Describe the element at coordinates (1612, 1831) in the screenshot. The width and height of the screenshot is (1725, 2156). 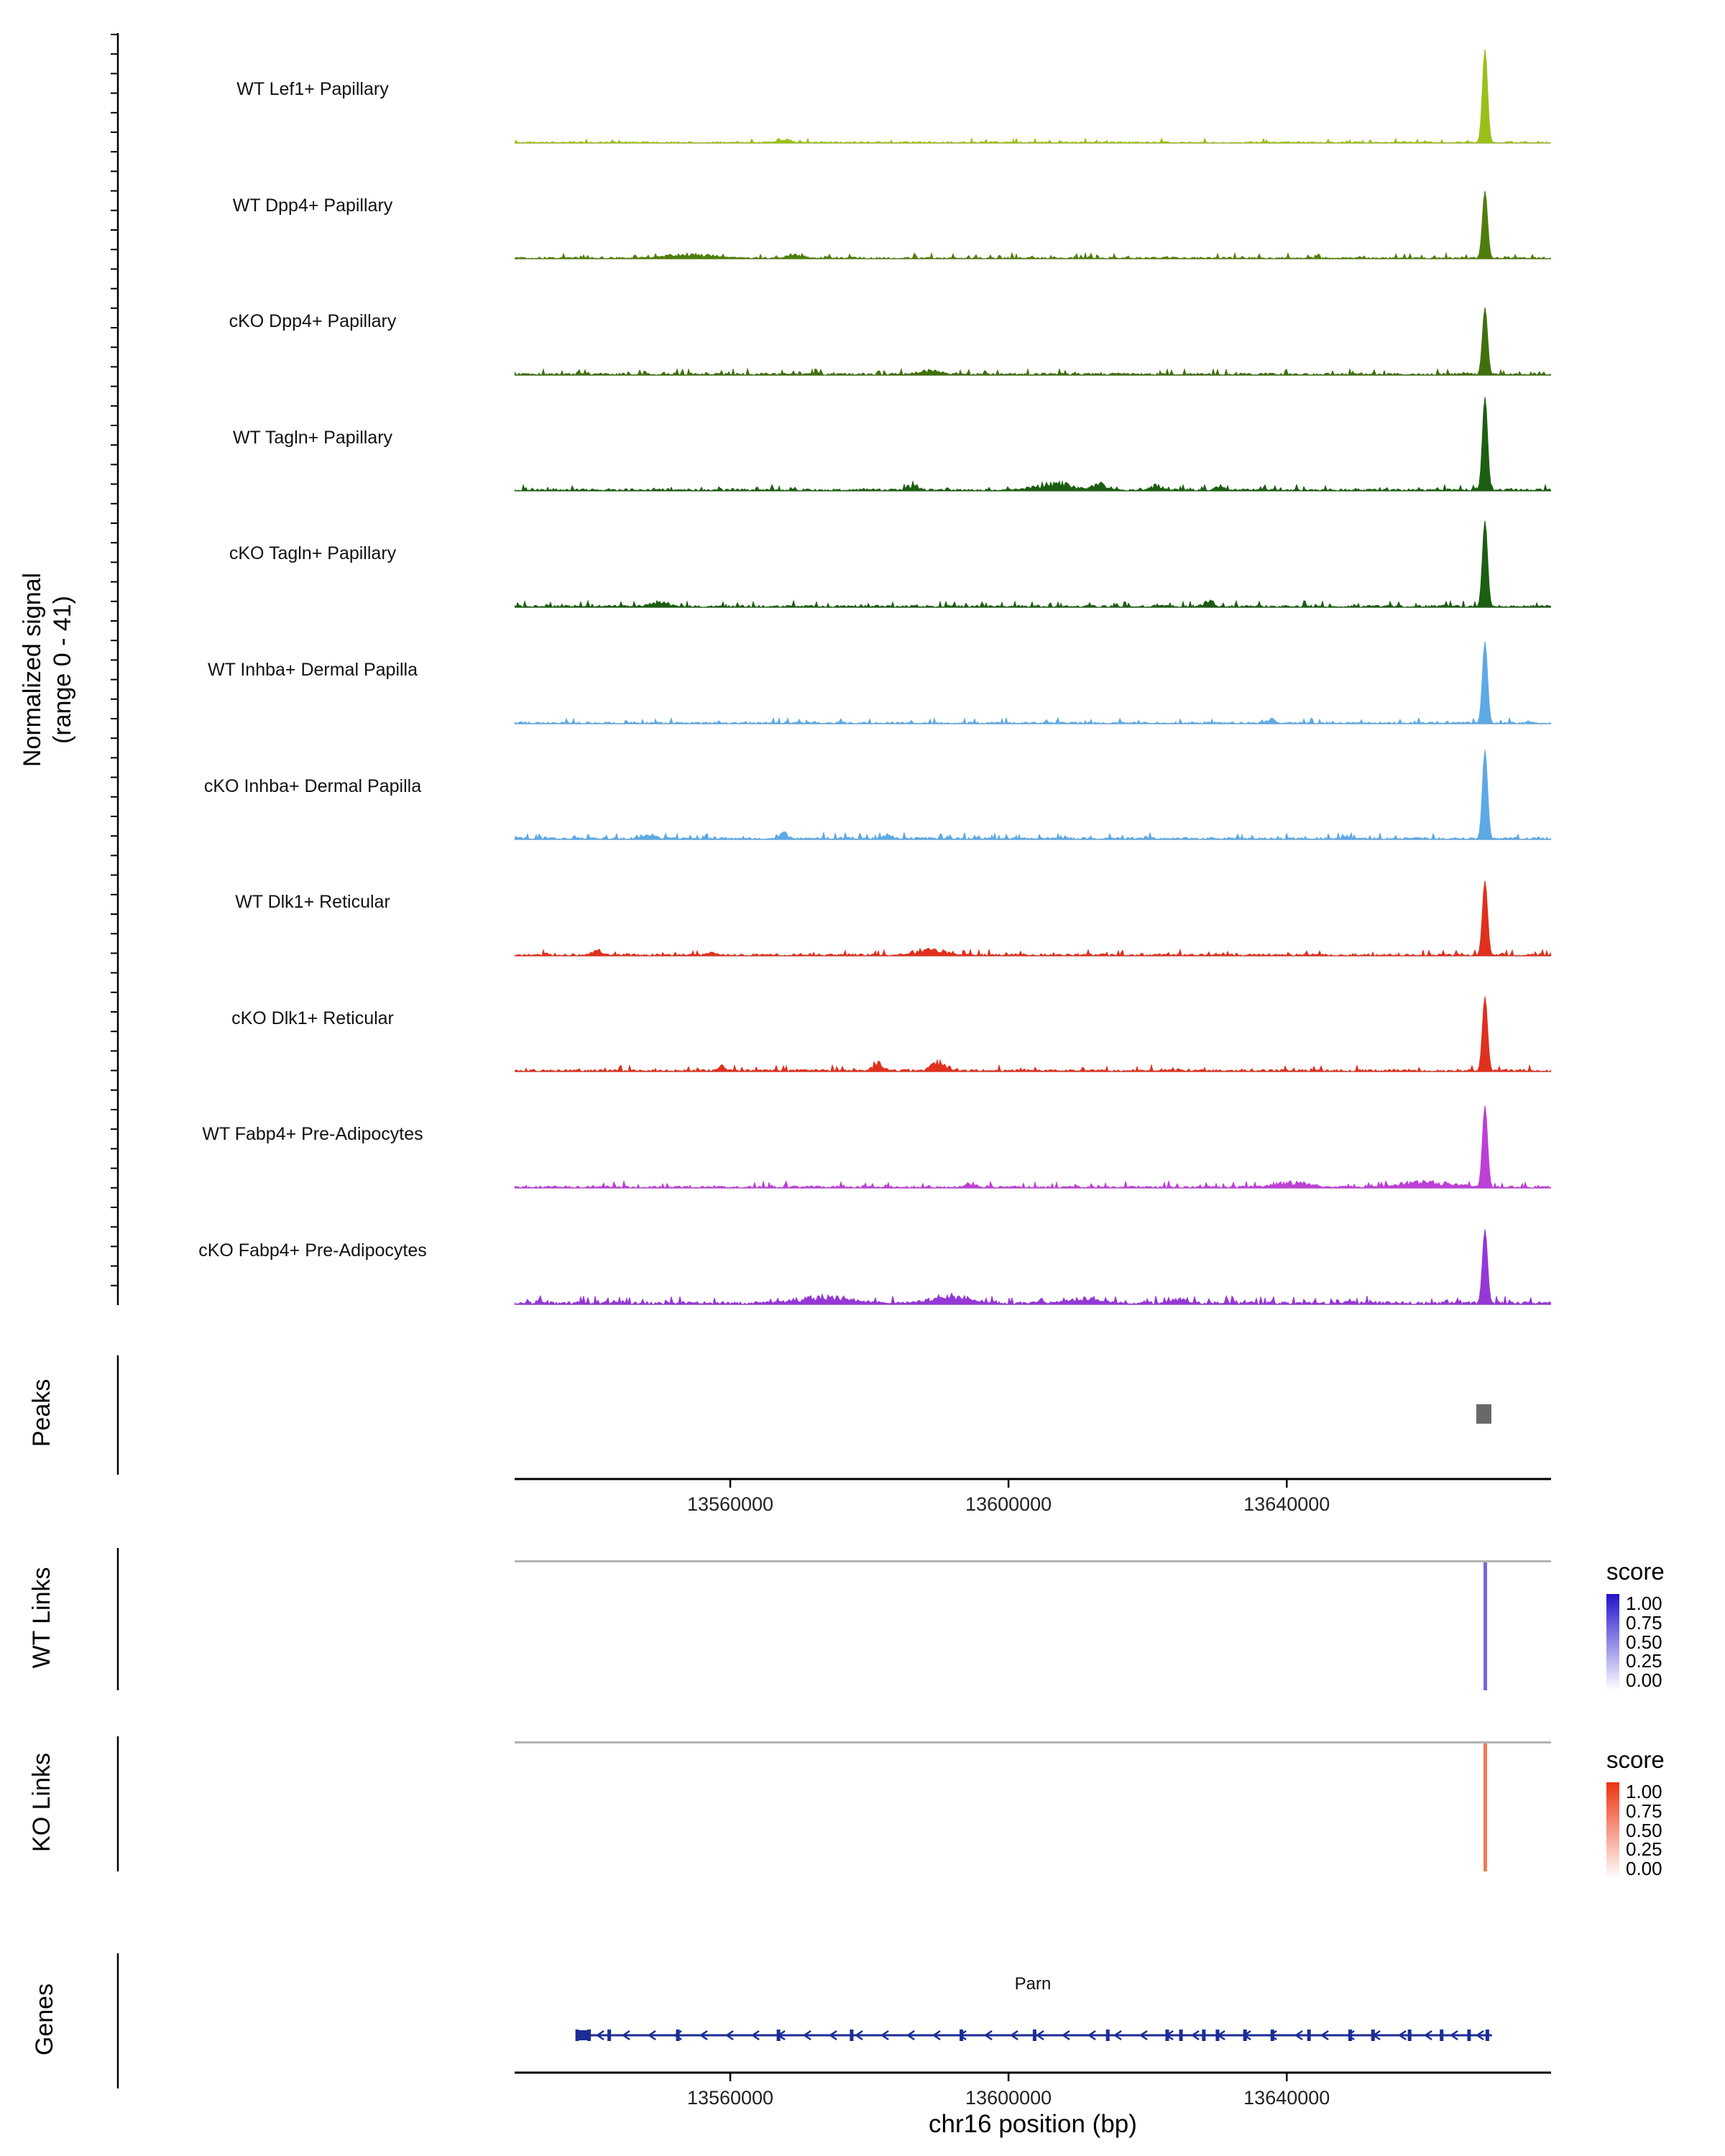
I see `ko-score-gradient-bar` at that location.